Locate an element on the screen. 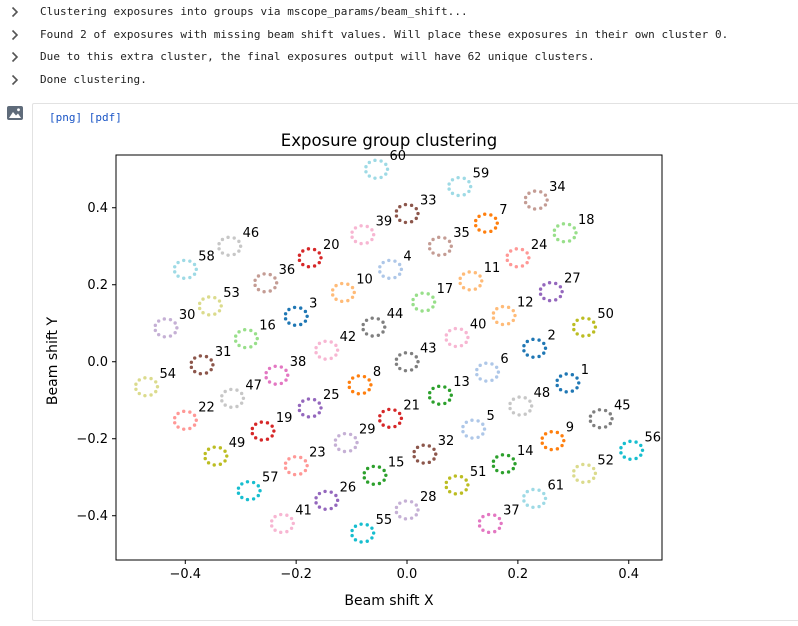 The height and width of the screenshot is (626, 798). image-icon is located at coordinates (15, 113).